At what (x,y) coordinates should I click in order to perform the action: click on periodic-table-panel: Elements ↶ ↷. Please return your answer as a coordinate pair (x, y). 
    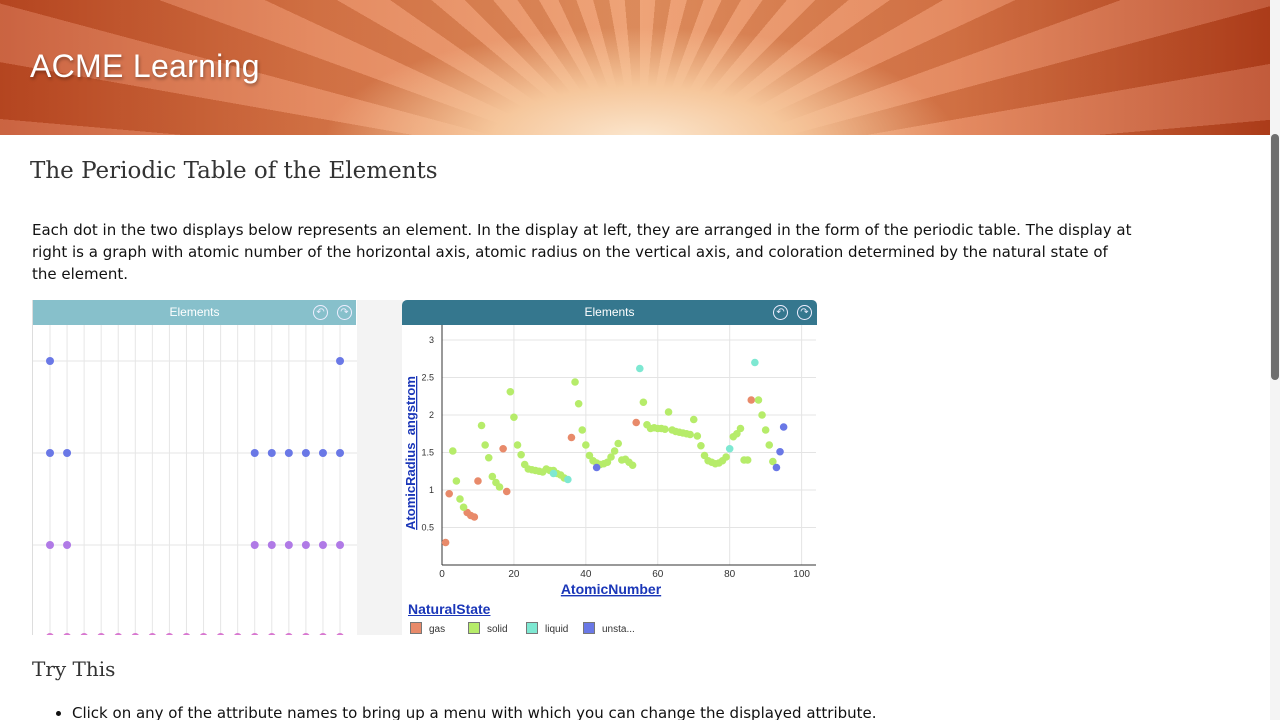
    Looking at the image, I should click on (194, 467).